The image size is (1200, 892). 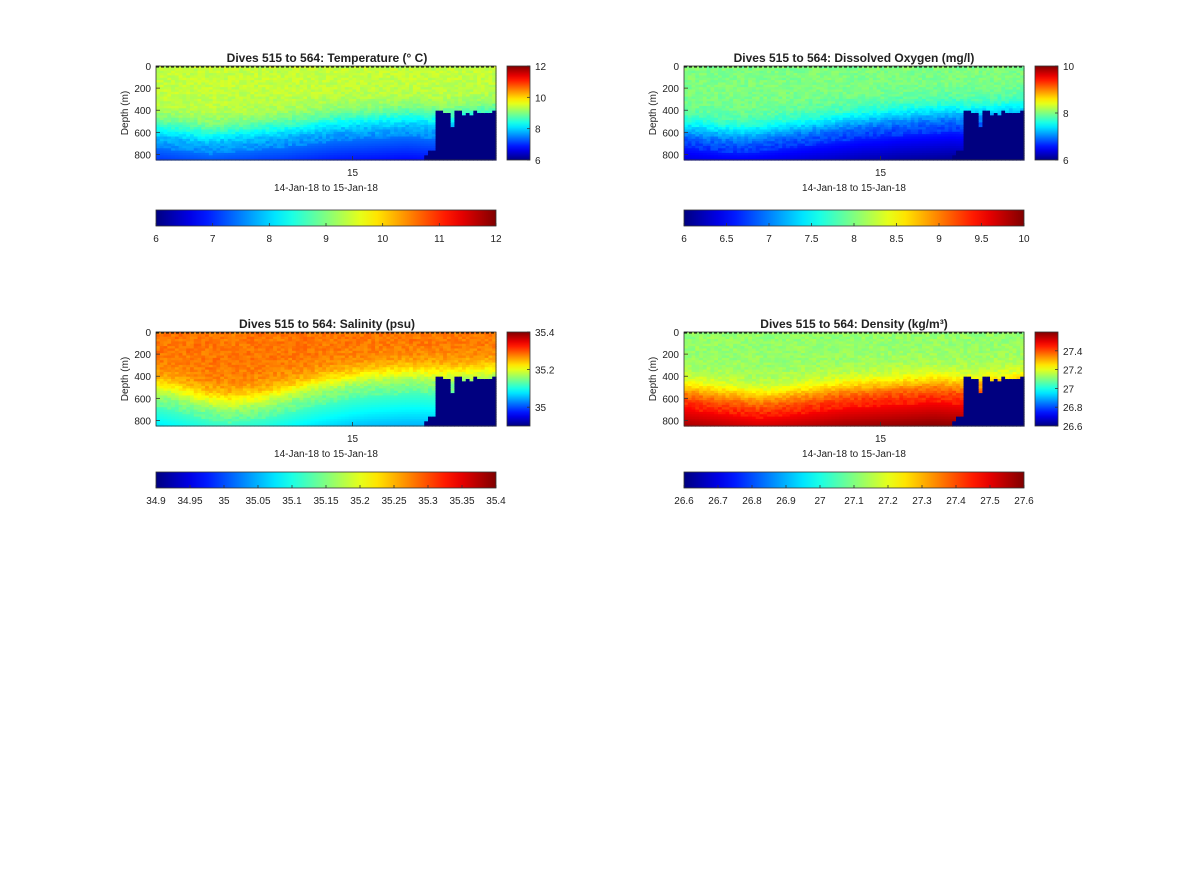 What do you see at coordinates (142, 111) in the screenshot?
I see `y-tick-label: 400` at bounding box center [142, 111].